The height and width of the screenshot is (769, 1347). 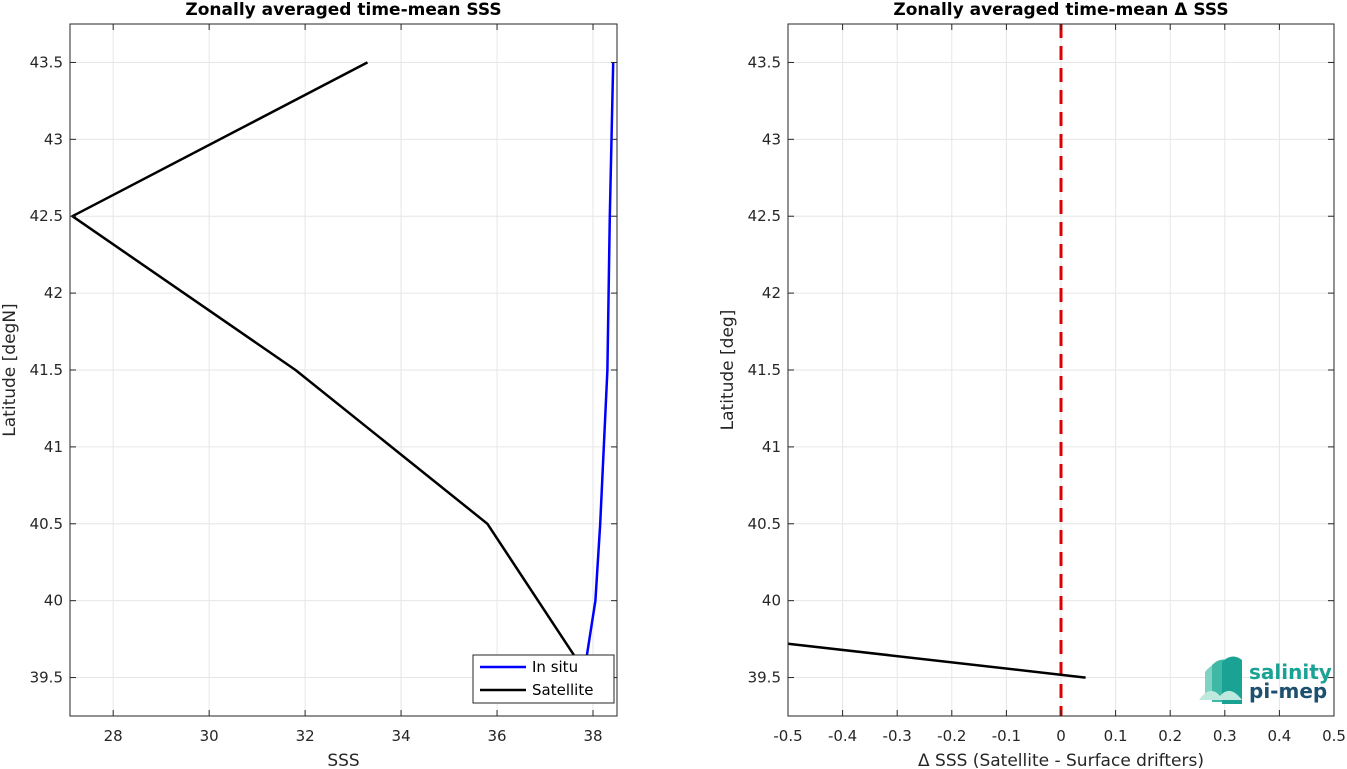 I want to click on salinity-pi-mep-logo: salinity pi-mep, so click(x=1265, y=680).